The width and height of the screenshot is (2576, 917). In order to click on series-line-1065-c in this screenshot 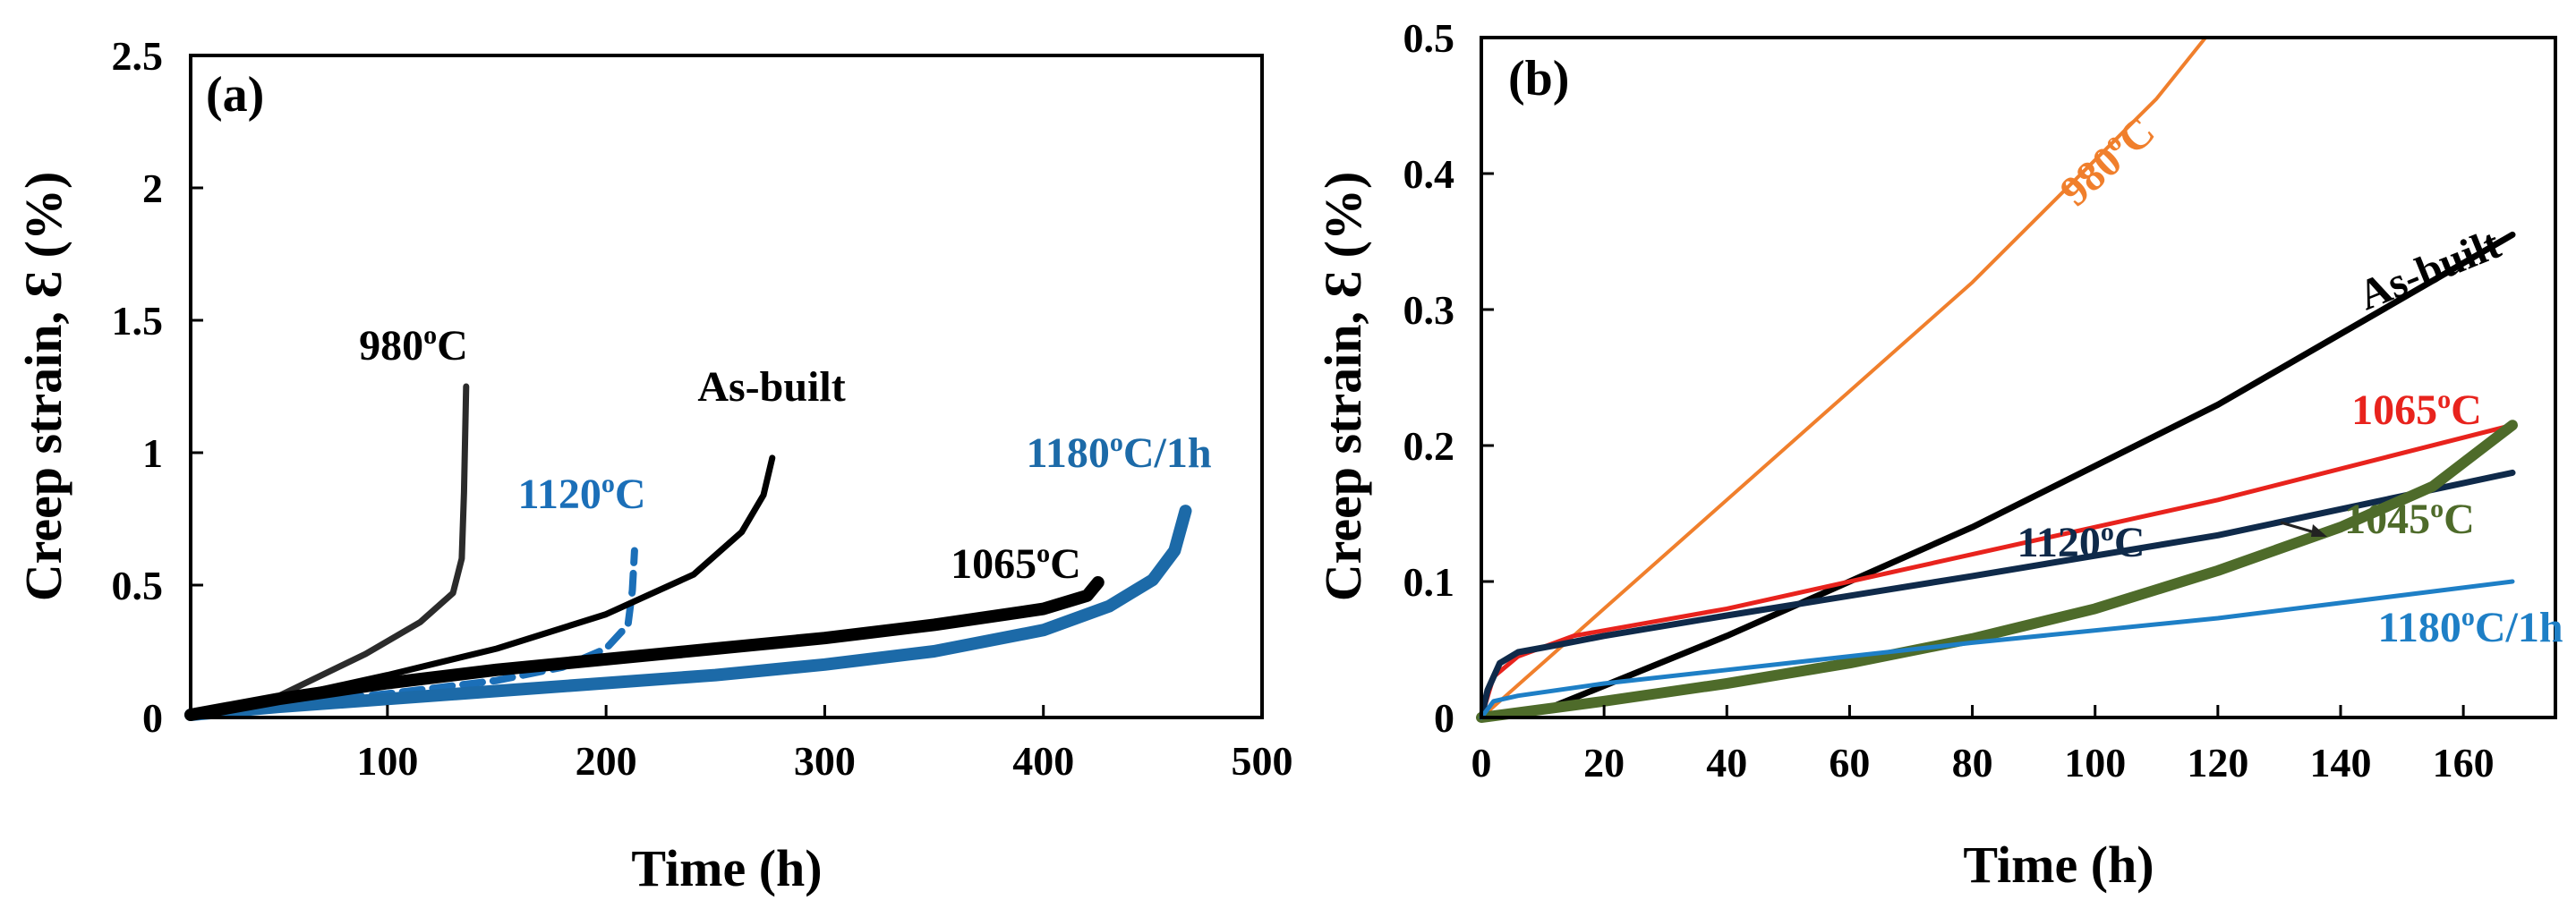, I will do `click(644, 648)`.